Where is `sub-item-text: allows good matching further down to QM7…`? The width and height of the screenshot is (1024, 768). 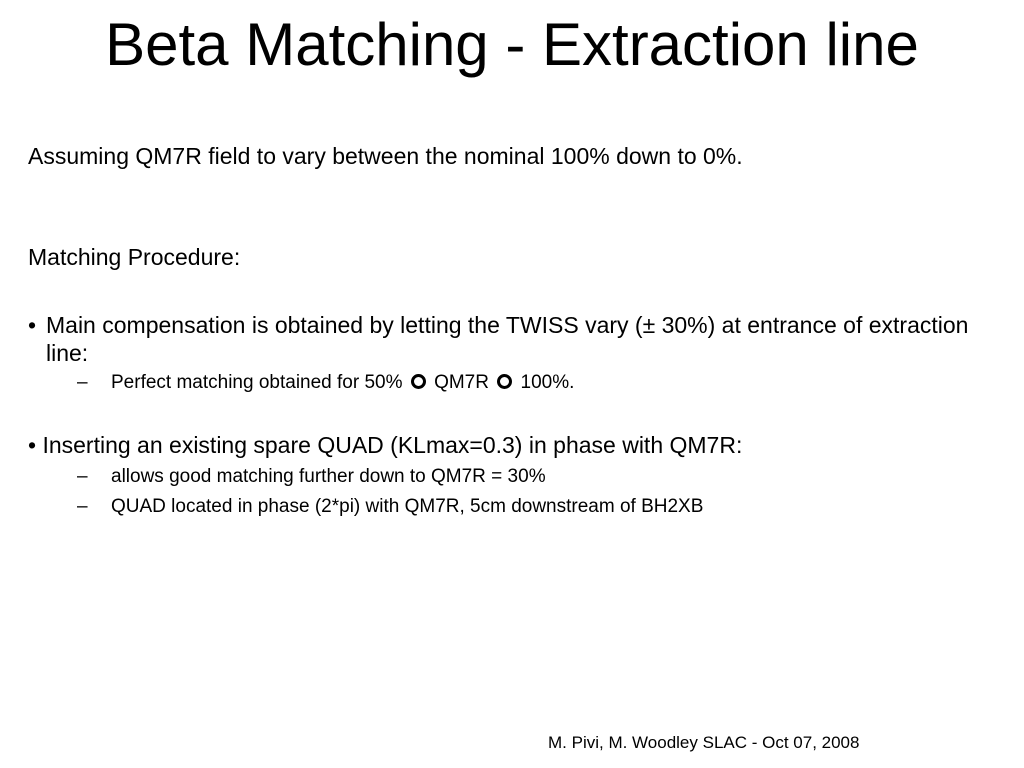
sub-item-text: allows good matching further down to QM7… is located at coordinates (328, 476).